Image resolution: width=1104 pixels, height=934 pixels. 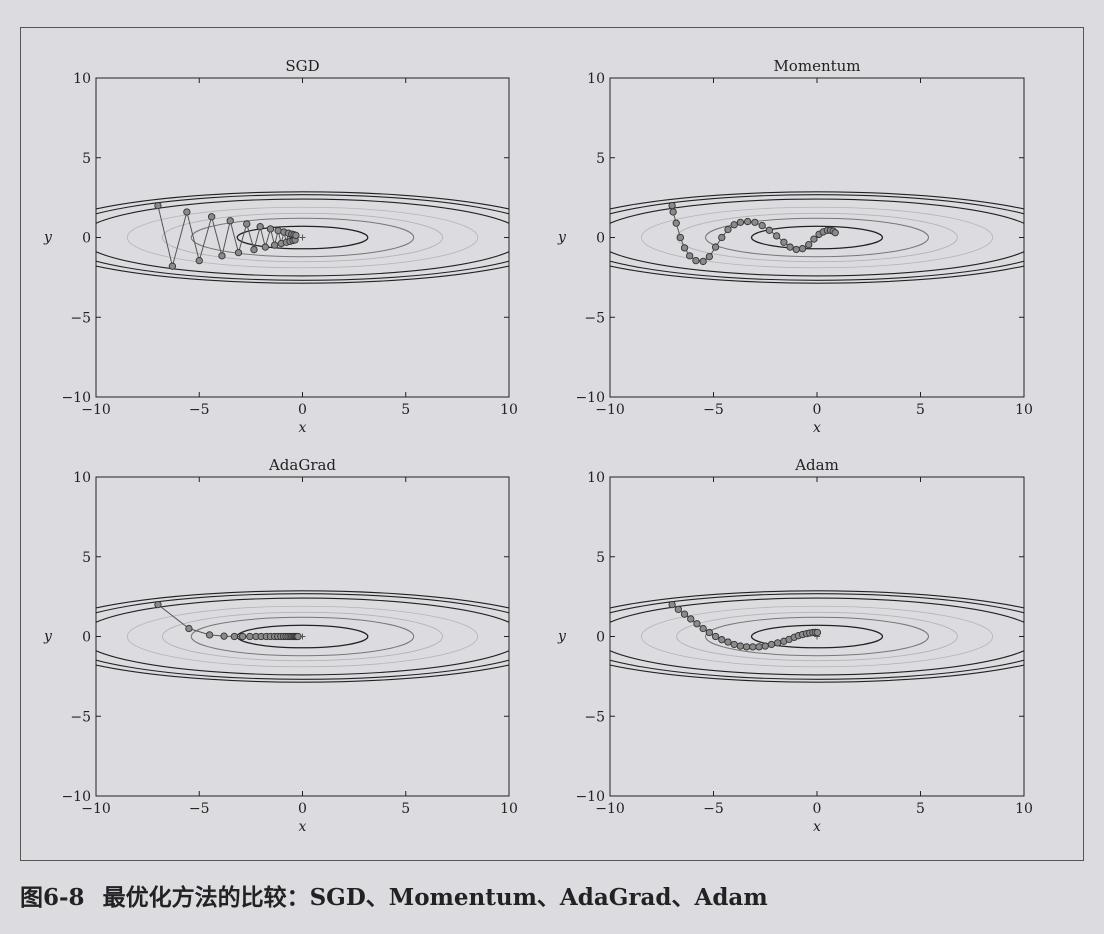 I want to click on minimum-marker, so click(x=302, y=237).